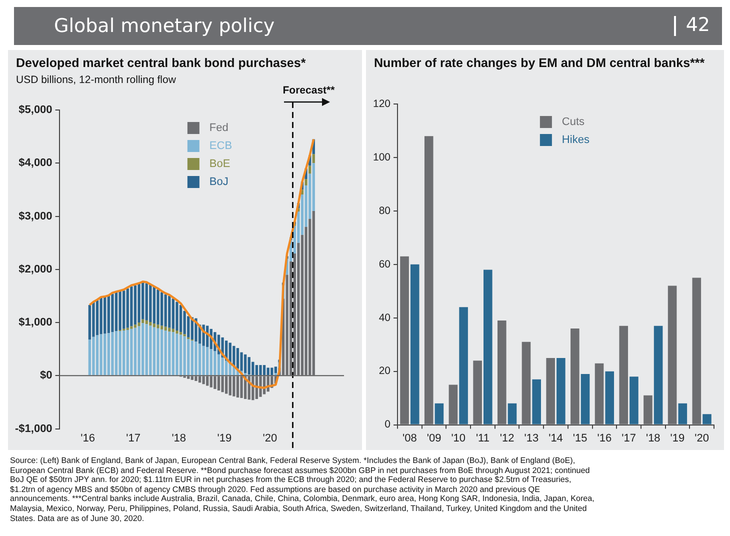 This screenshot has height=536, width=730. Describe the element at coordinates (531, 438) in the screenshot. I see `x-tick-label: '13` at that location.